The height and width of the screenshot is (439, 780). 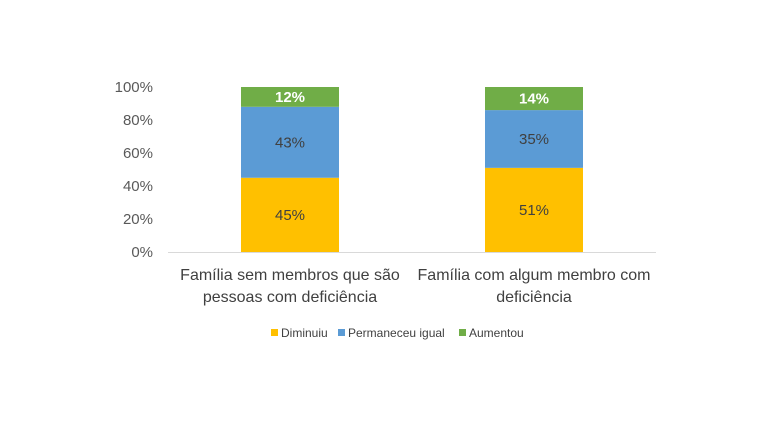 What do you see at coordinates (496, 333) in the screenshot?
I see `legend-label: Aumentou` at bounding box center [496, 333].